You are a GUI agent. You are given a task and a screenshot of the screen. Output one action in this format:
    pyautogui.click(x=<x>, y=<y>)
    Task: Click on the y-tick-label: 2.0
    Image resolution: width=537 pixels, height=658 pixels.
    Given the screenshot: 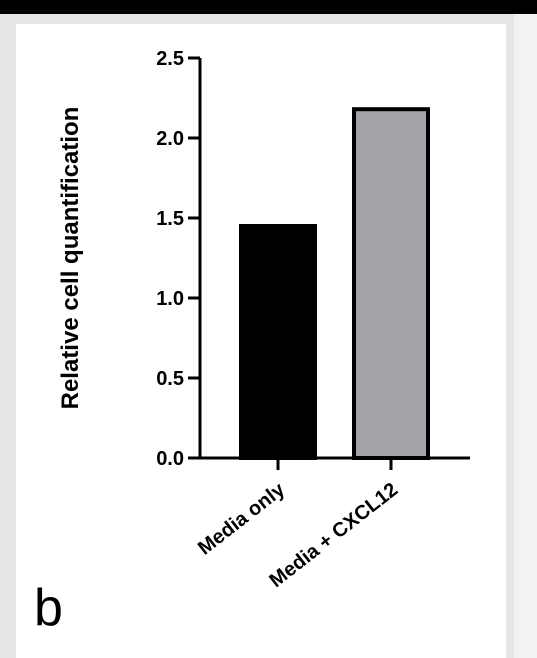 What is the action you would take?
    pyautogui.click(x=170, y=139)
    